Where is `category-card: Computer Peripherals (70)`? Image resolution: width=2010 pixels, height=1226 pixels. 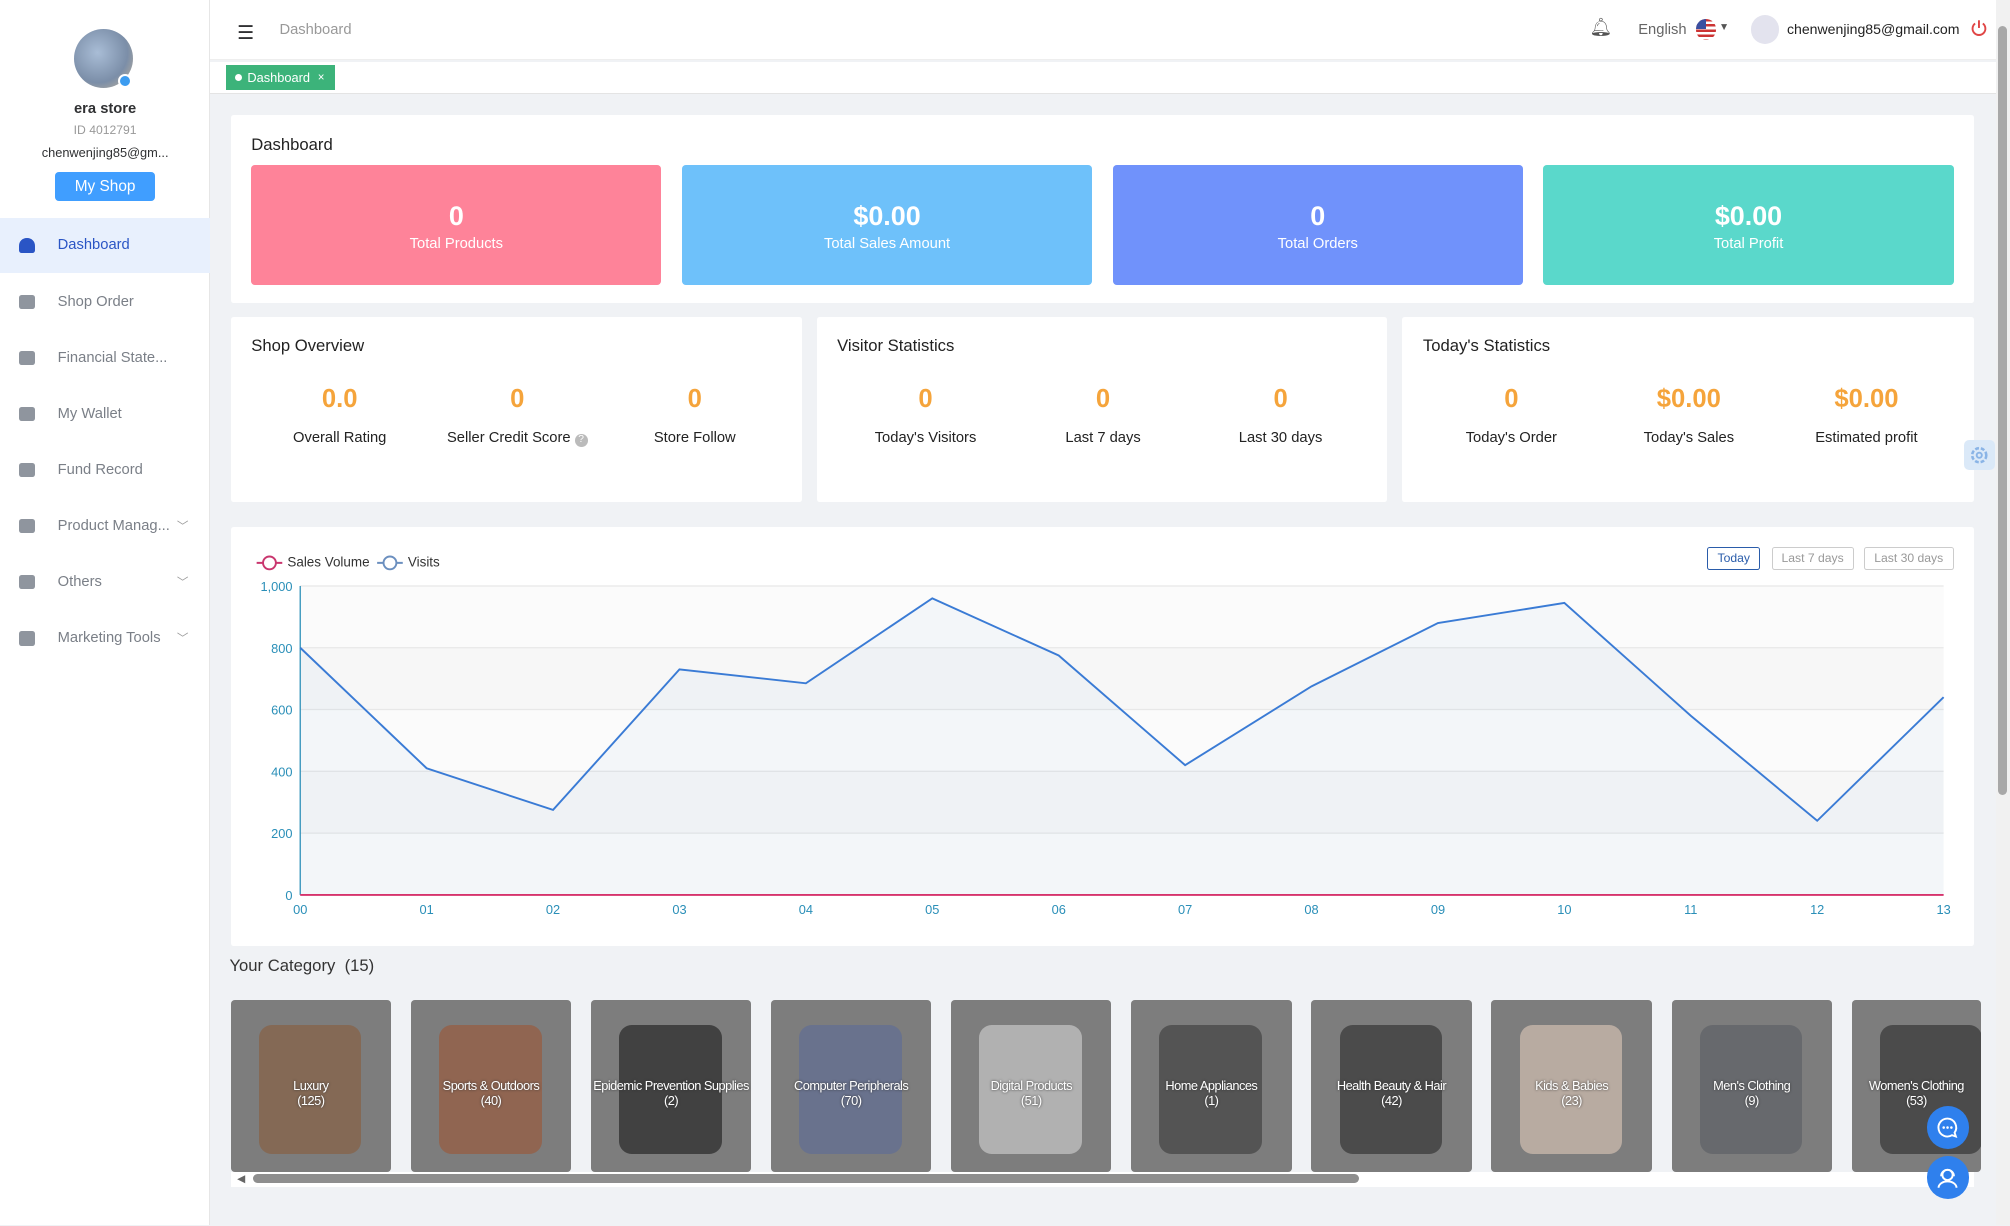
category-card: Computer Peripherals (70) is located at coordinates (851, 1085).